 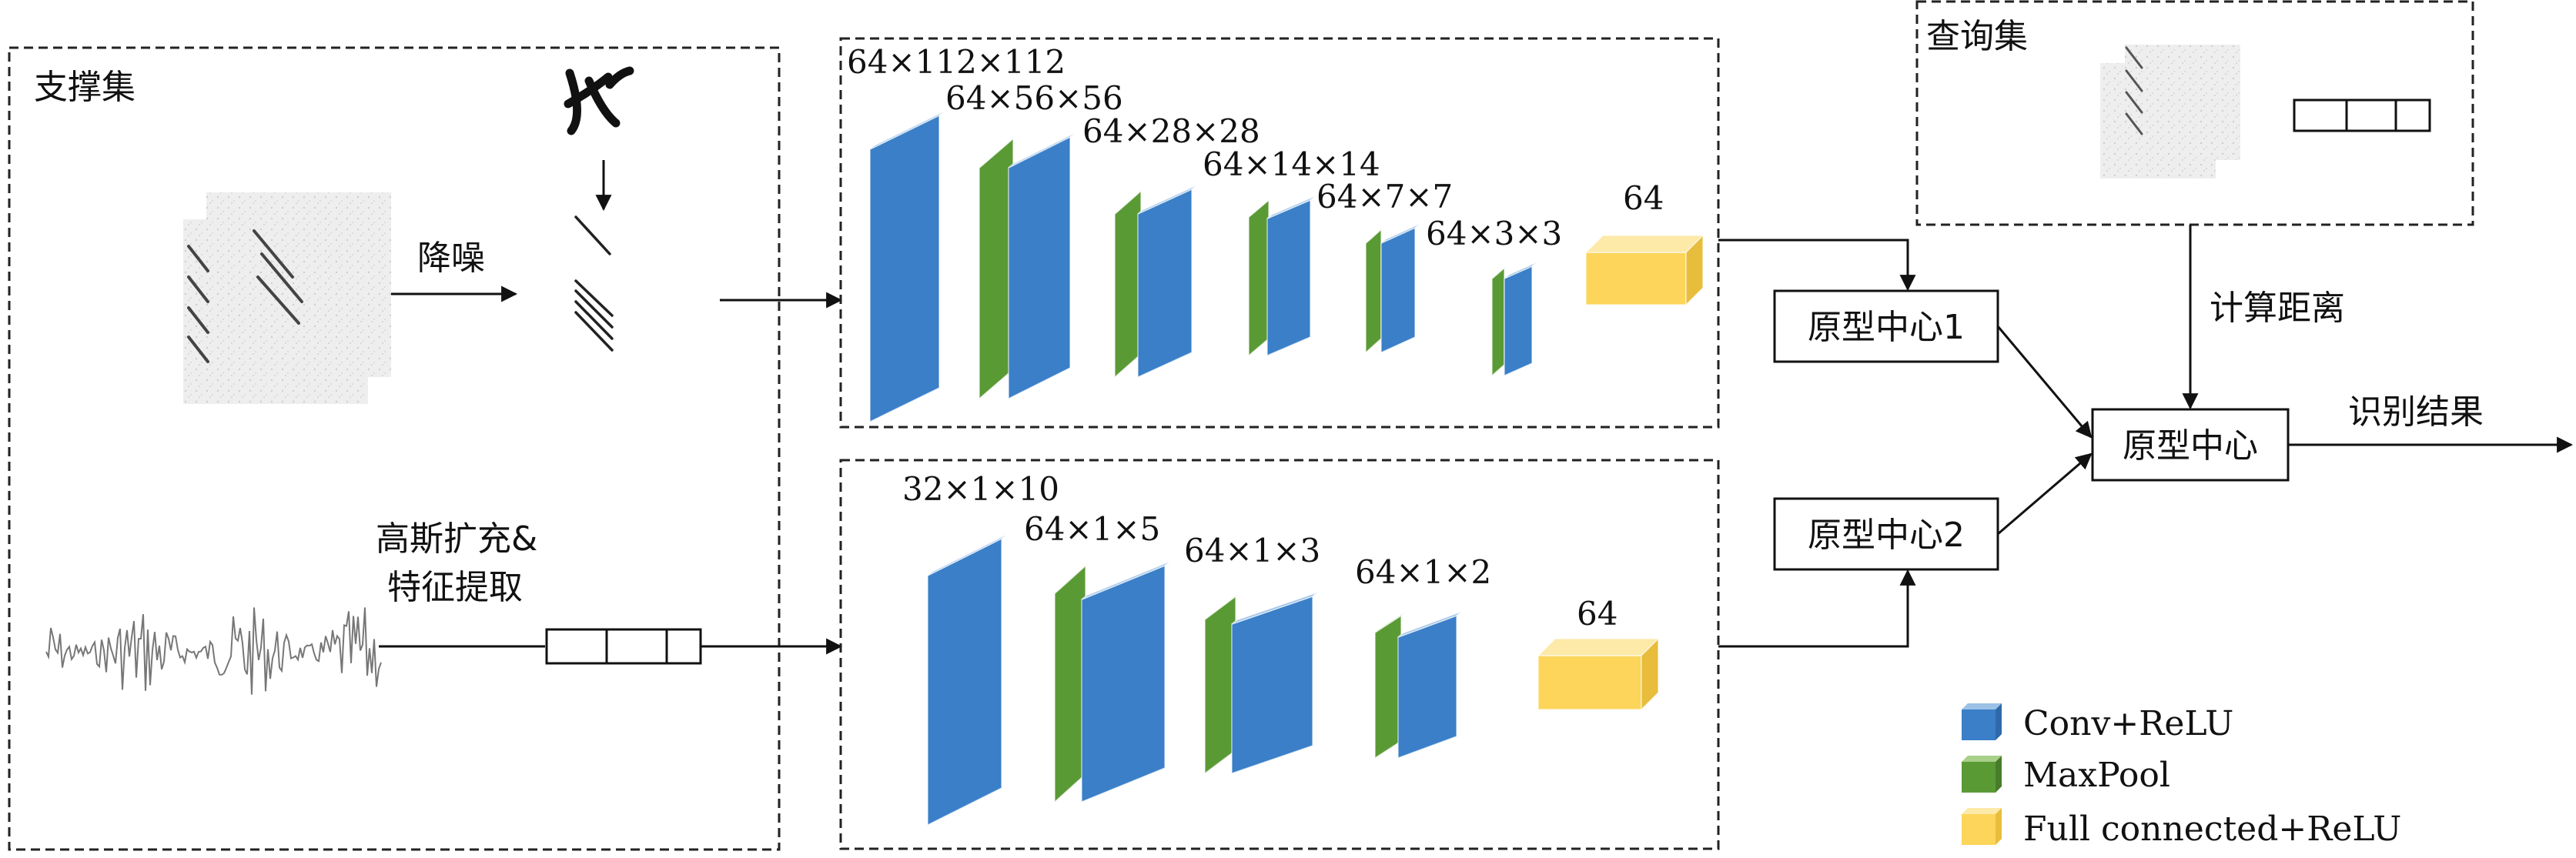 I want to click on compute-distance-label: 计算距离, so click(x=2278, y=308).